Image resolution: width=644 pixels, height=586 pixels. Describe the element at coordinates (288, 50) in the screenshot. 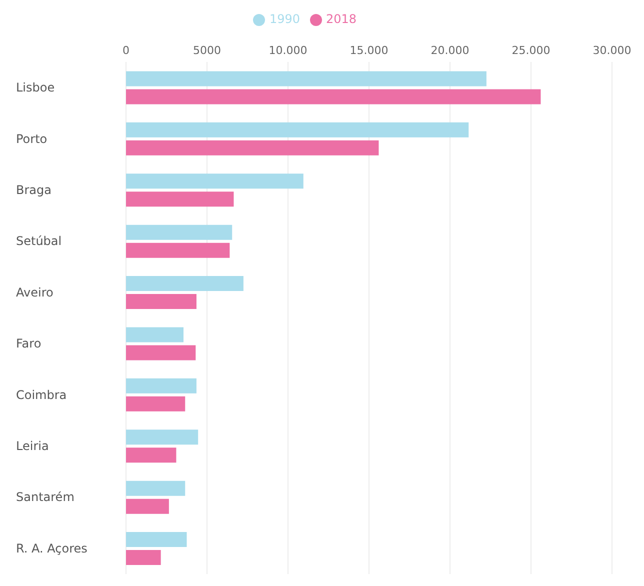

I see `x-tick-label: 10.000` at that location.